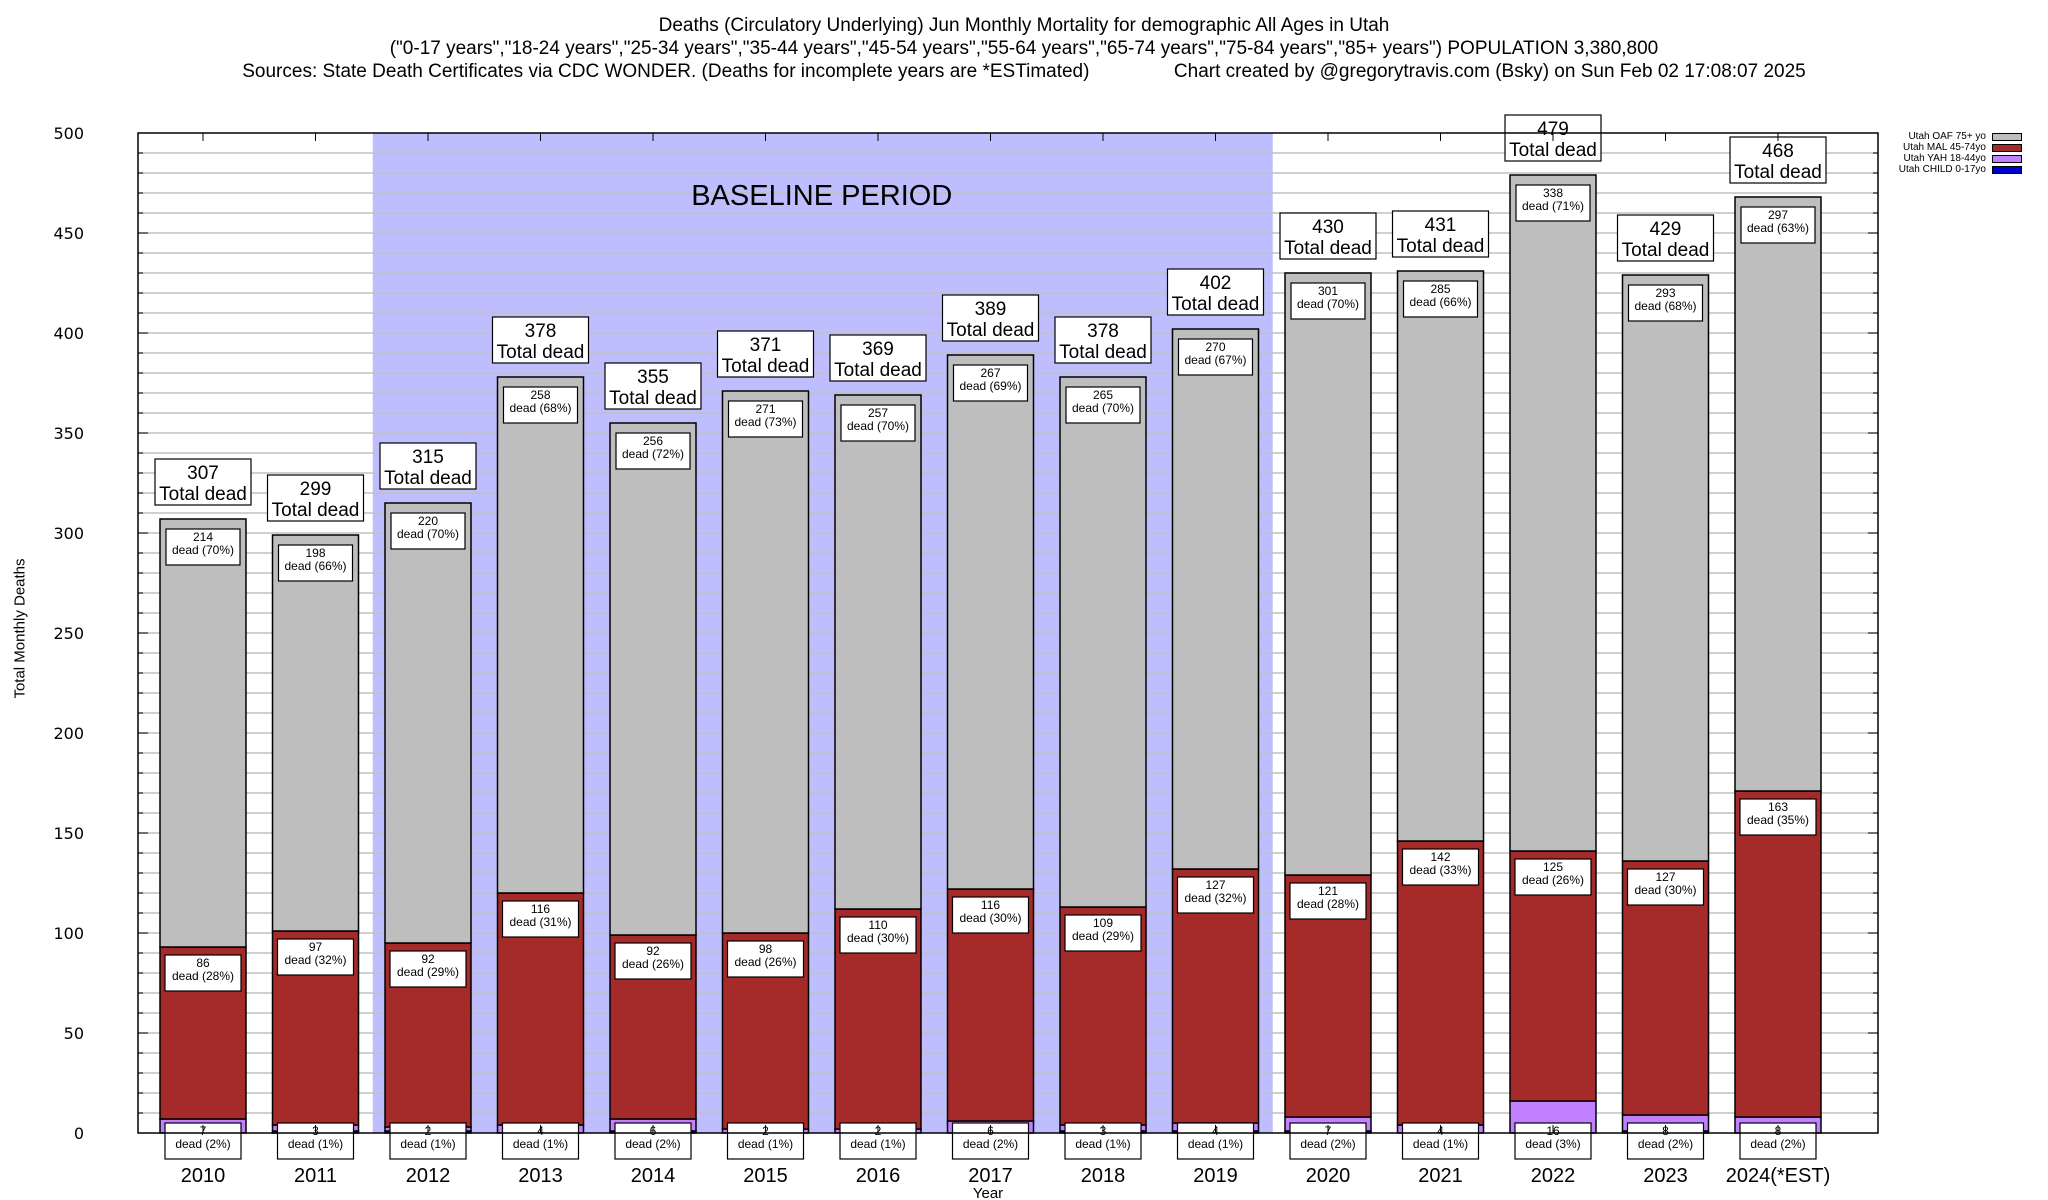 This screenshot has width=2048, height=1200. I want to click on legend-item: Utah CHILD 0-17yo, so click(1960, 169).